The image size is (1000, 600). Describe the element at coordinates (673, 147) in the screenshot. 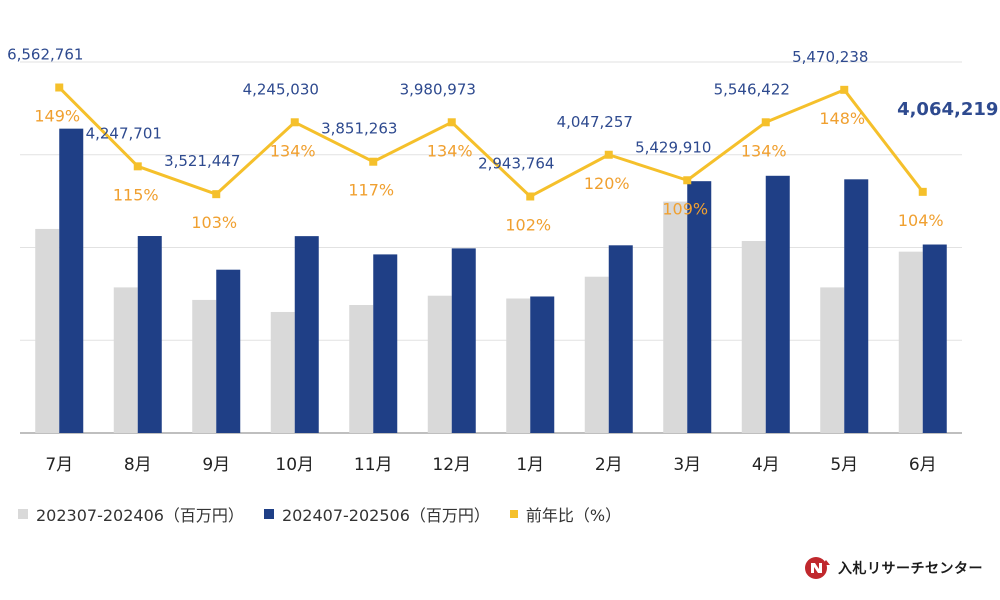

I see `bar-value-label: 5,429,910` at that location.